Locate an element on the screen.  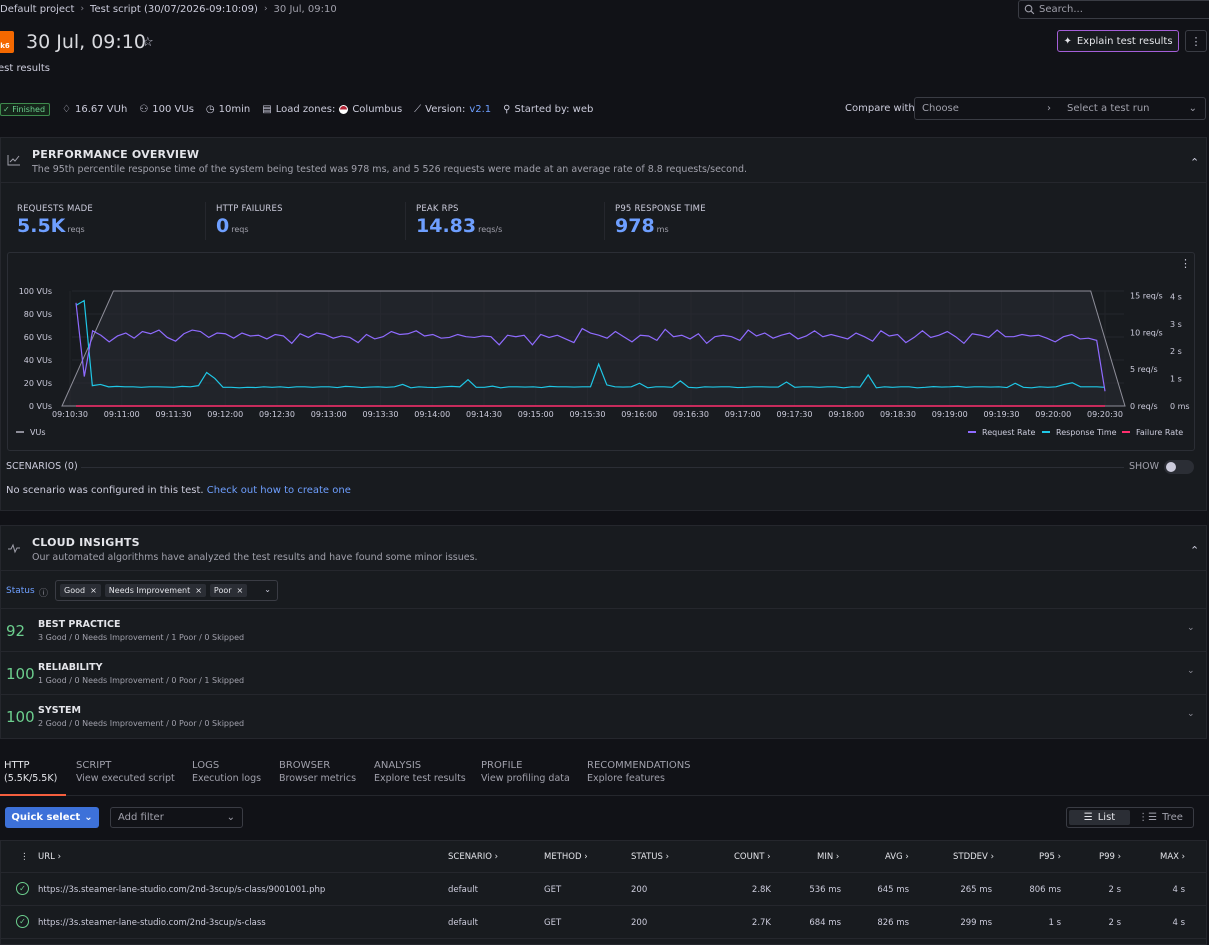
tab-recommendations: RECOMMENDATIONS Explore features is located at coordinates (639, 772).